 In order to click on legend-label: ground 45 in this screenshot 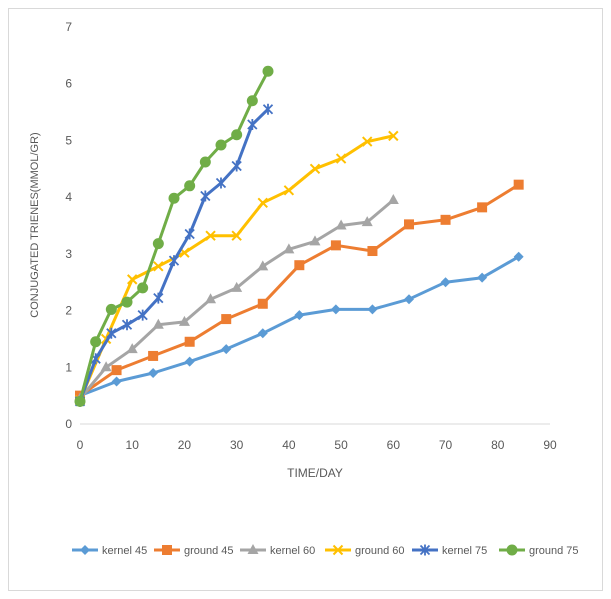, I will do `click(209, 551)`.